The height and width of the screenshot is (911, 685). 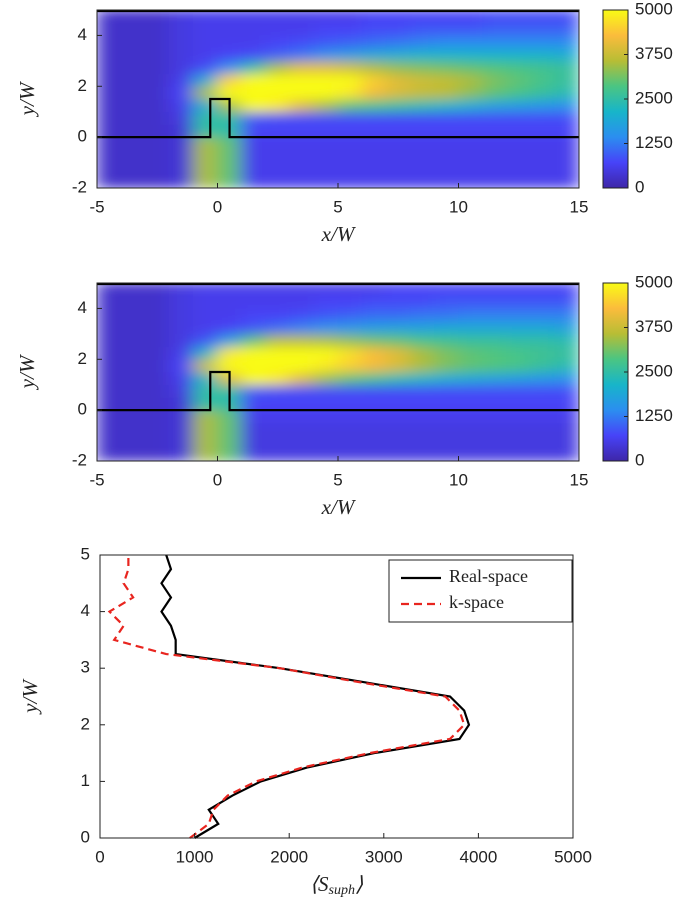 What do you see at coordinates (476, 602) in the screenshot?
I see `legend-label: k-space` at bounding box center [476, 602].